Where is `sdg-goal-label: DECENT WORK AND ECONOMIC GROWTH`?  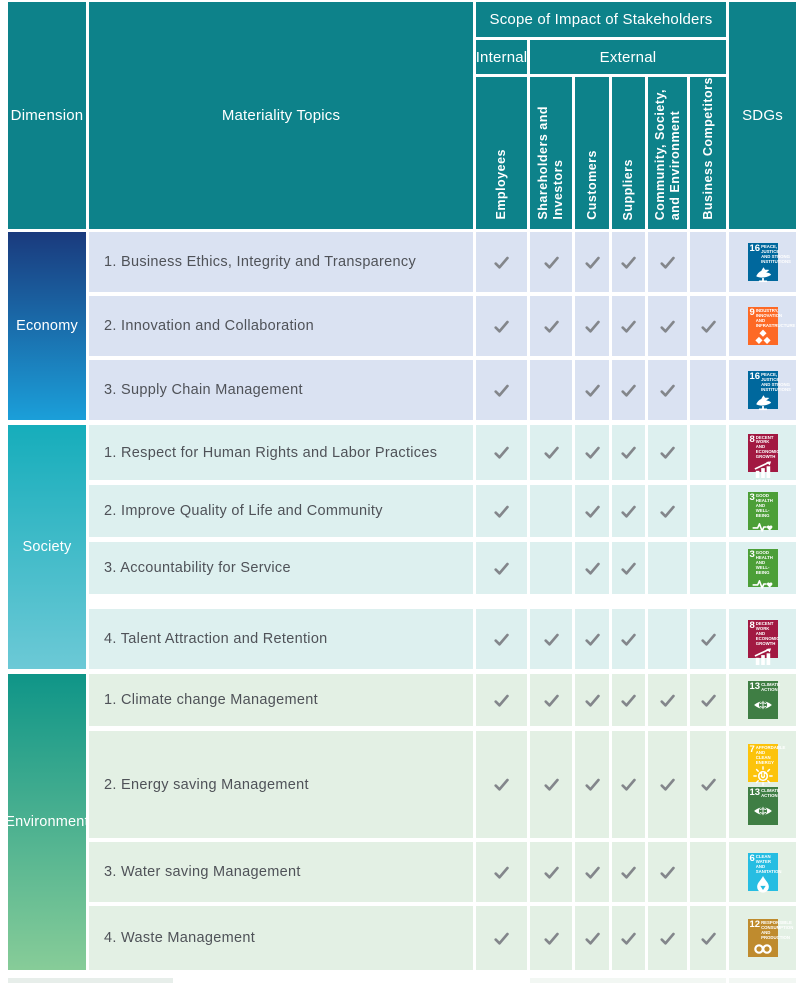
sdg-goal-label: DECENT WORK AND ECONOMIC GROWTH is located at coordinates (767, 633).